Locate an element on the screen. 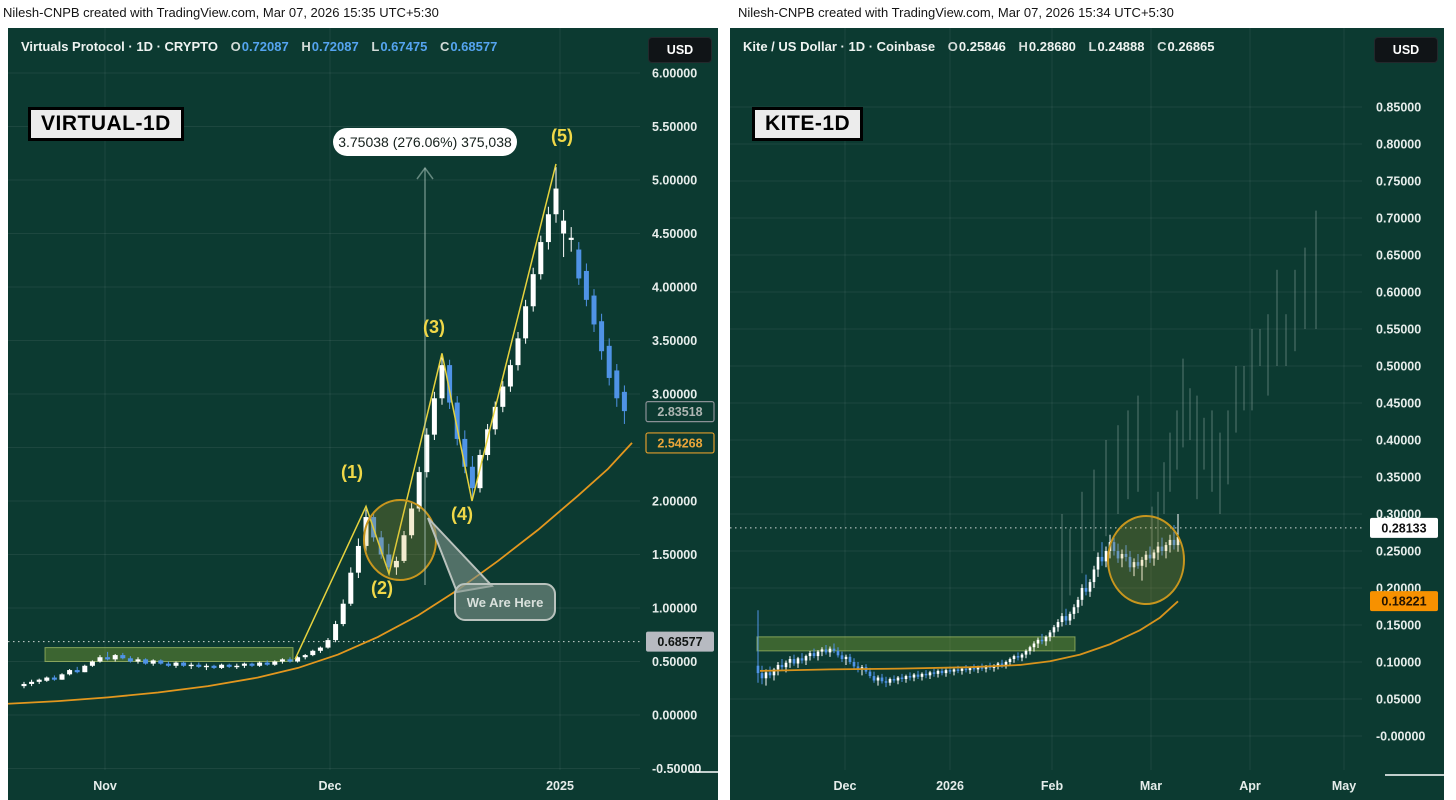 The width and height of the screenshot is (1456, 800). close-value: 0.26865 is located at coordinates (1191, 46).